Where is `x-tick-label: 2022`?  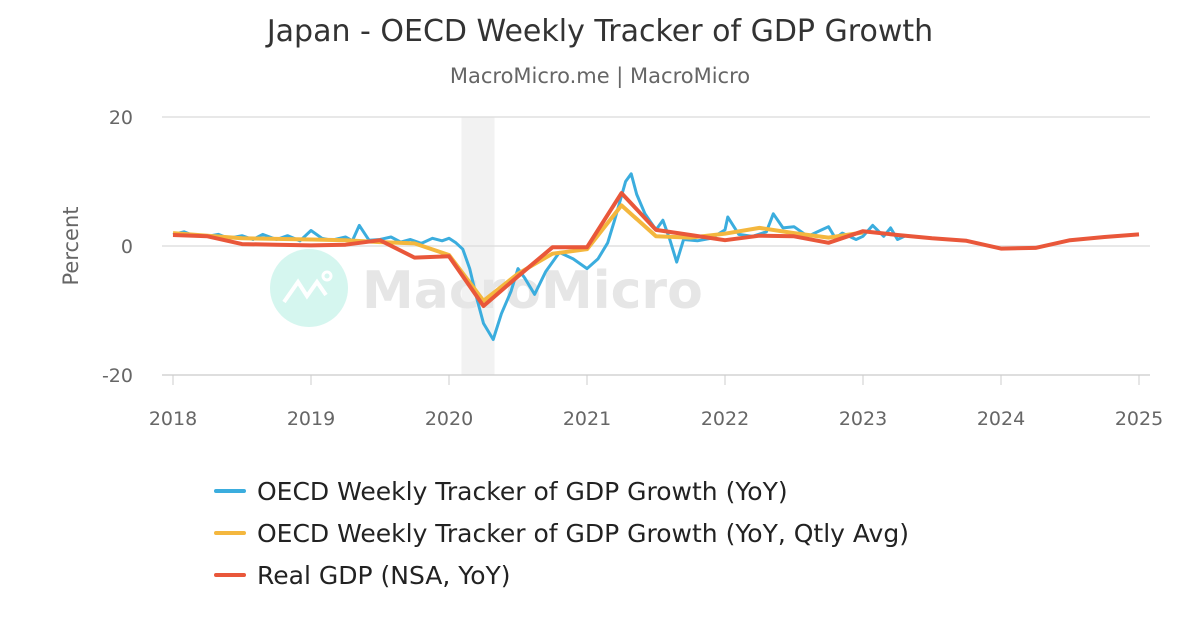 x-tick-label: 2022 is located at coordinates (725, 419).